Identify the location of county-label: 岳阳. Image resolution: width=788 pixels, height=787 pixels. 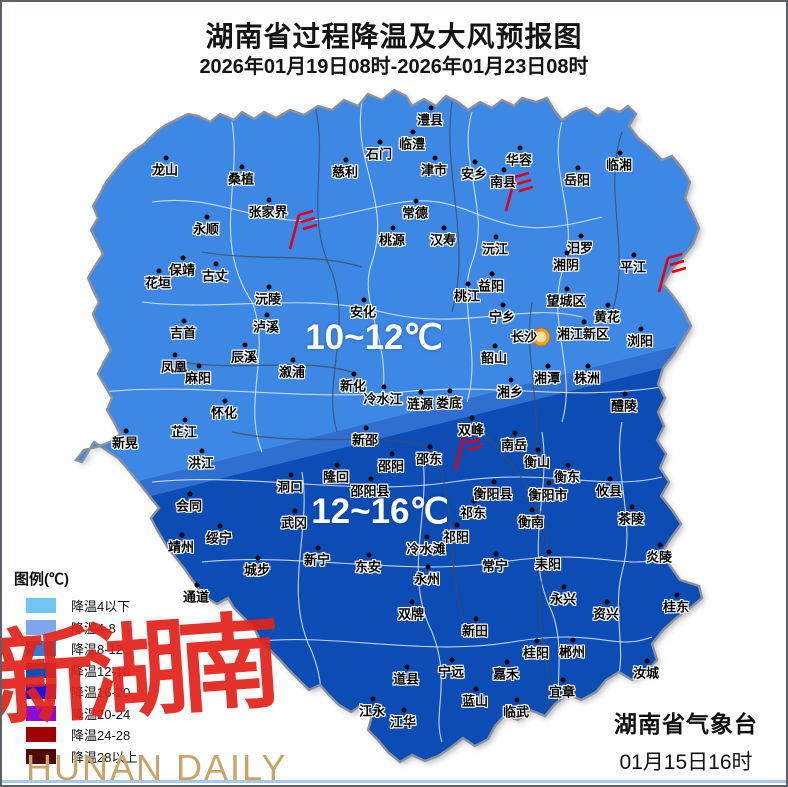
(577, 180).